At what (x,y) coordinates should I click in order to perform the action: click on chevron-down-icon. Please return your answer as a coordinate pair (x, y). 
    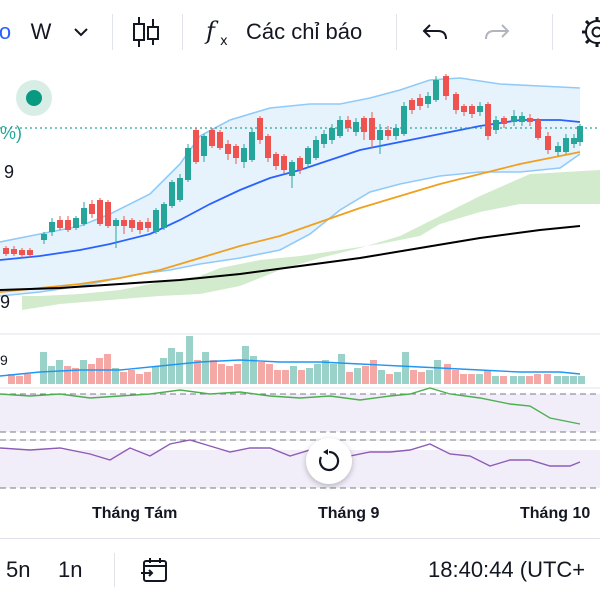
    Looking at the image, I should click on (81, 32).